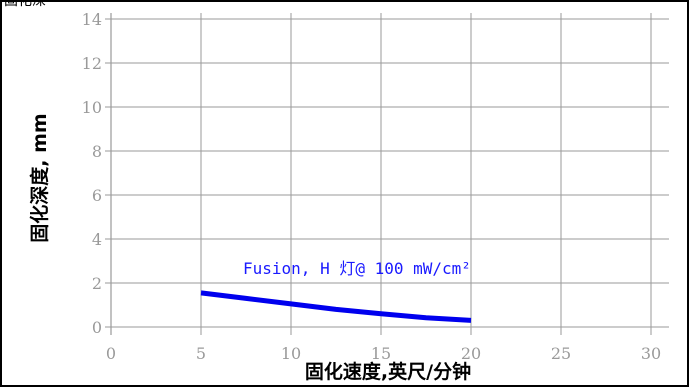 The height and width of the screenshot is (392, 689). I want to click on series-annotation: Fusion, H 灯@ 100 mW/cm², so click(357, 268).